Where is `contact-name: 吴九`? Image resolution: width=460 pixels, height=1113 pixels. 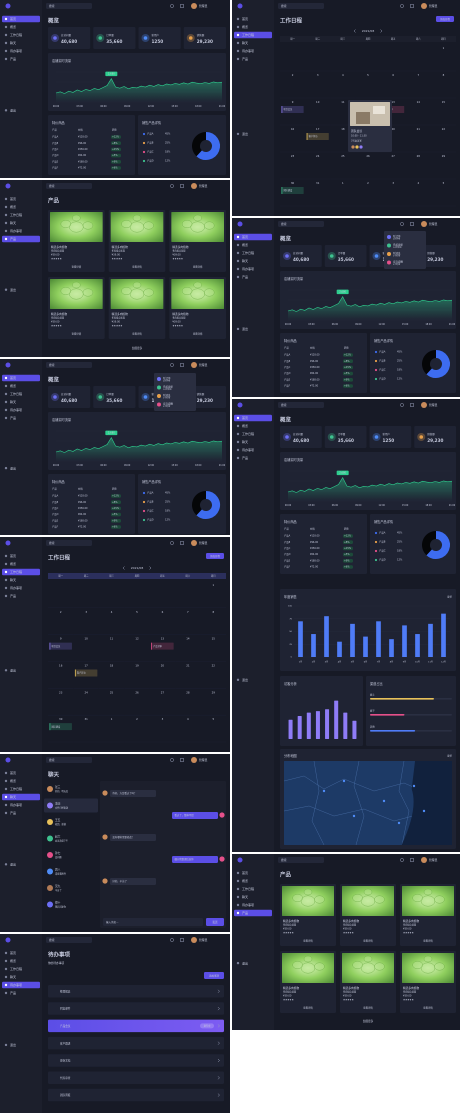 contact-name: 吴九 is located at coordinates (58, 886).